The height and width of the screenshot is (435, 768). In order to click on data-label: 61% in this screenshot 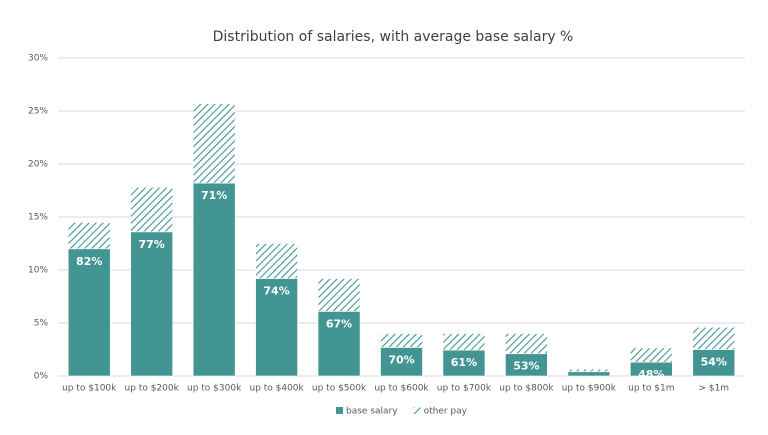, I will do `click(464, 362)`.